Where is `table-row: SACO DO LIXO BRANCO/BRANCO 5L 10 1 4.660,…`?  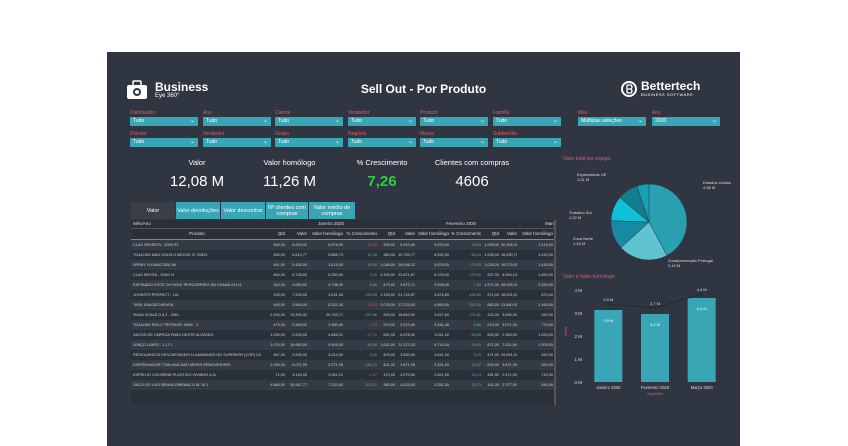
table-row: SACO DO LIXO BRANCO/BRANCO 5L 10 1 4.660,… is located at coordinates (343, 385).